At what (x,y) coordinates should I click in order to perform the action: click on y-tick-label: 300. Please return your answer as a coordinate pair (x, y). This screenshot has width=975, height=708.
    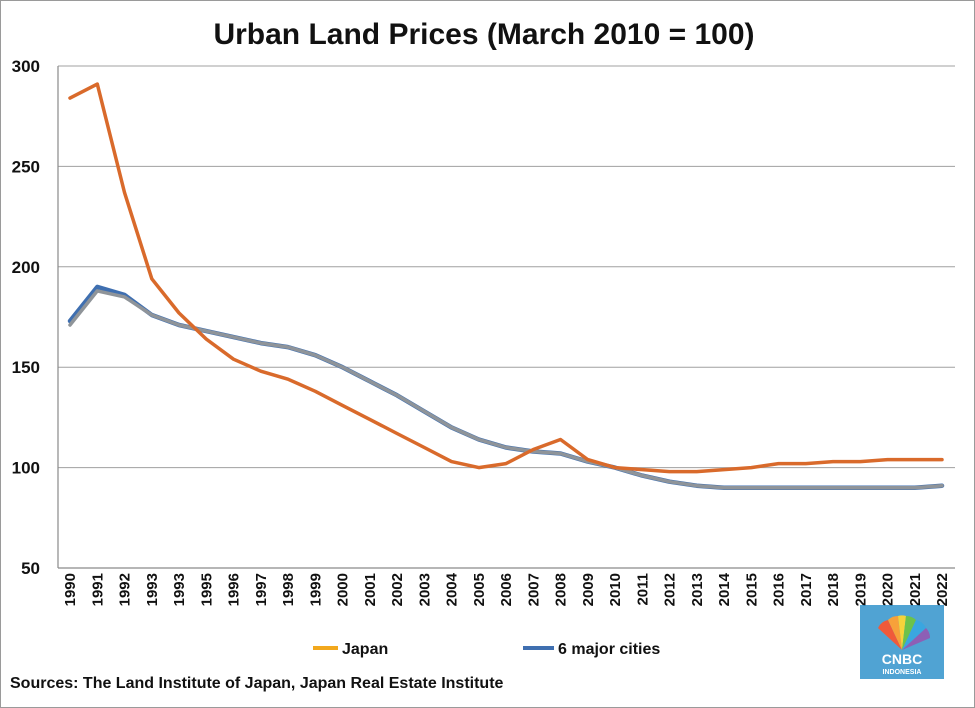
    Looking at the image, I should click on (26, 66).